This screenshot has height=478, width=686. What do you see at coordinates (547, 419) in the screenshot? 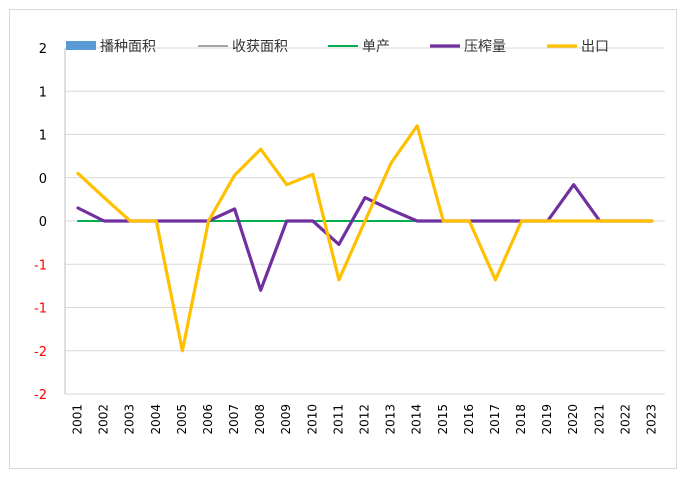
I see `x-tick-label: 2019` at bounding box center [547, 419].